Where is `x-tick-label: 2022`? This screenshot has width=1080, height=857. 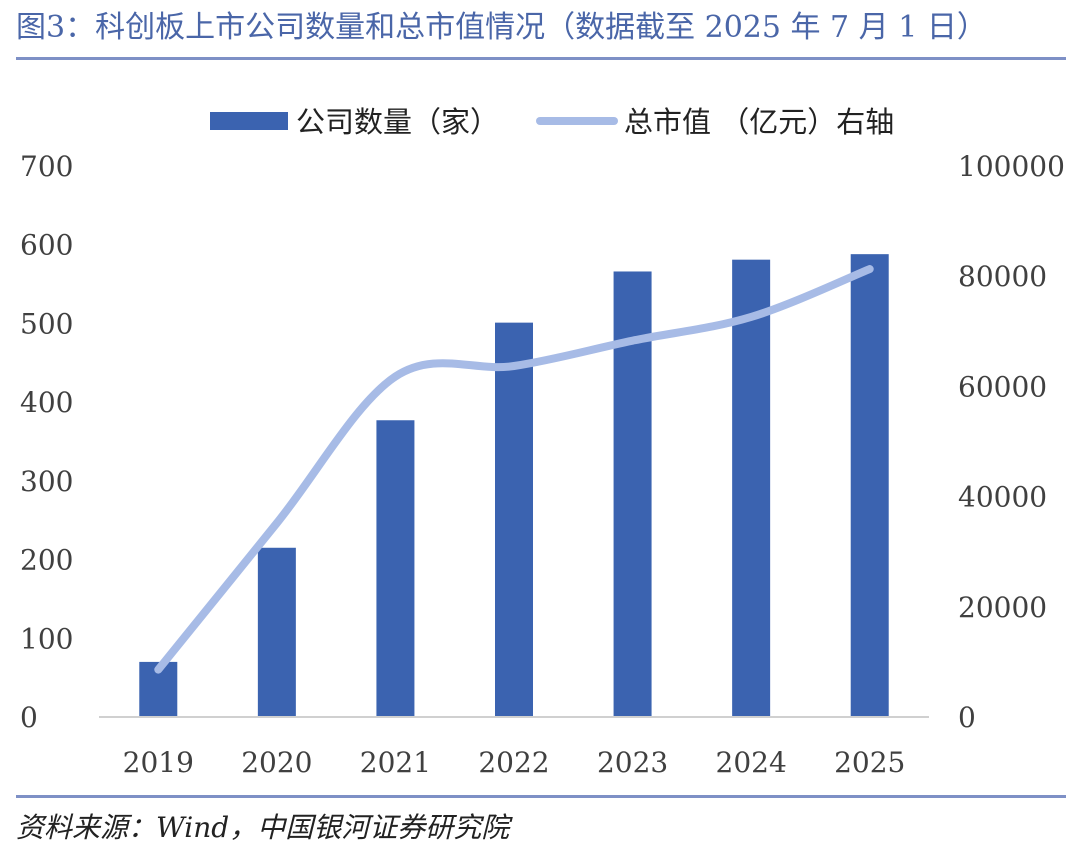
x-tick-label: 2022 is located at coordinates (513, 762).